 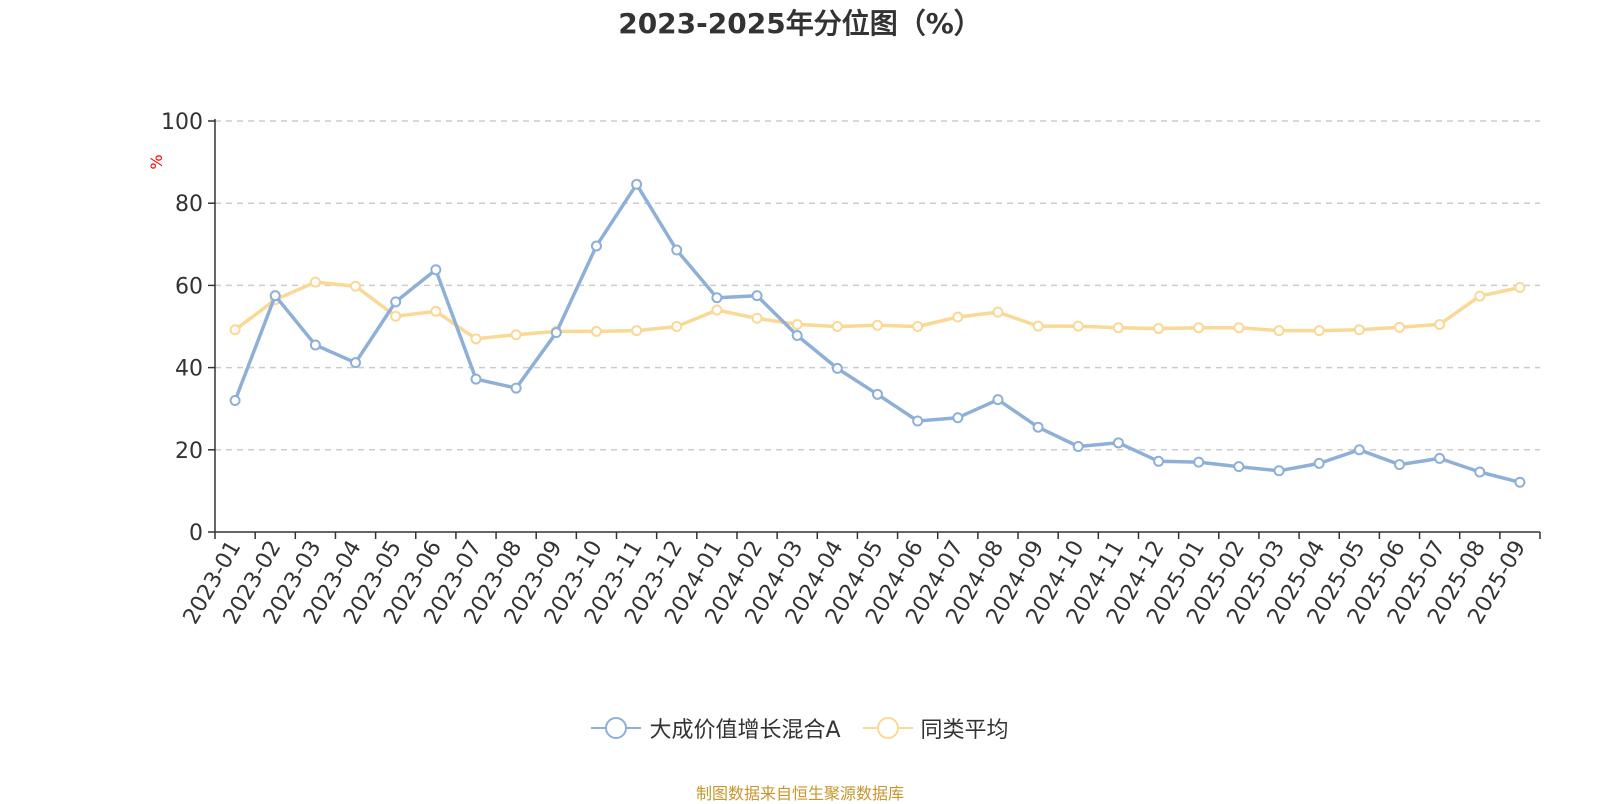 What do you see at coordinates (156, 161) in the screenshot?
I see `y-axis-label: %` at bounding box center [156, 161].